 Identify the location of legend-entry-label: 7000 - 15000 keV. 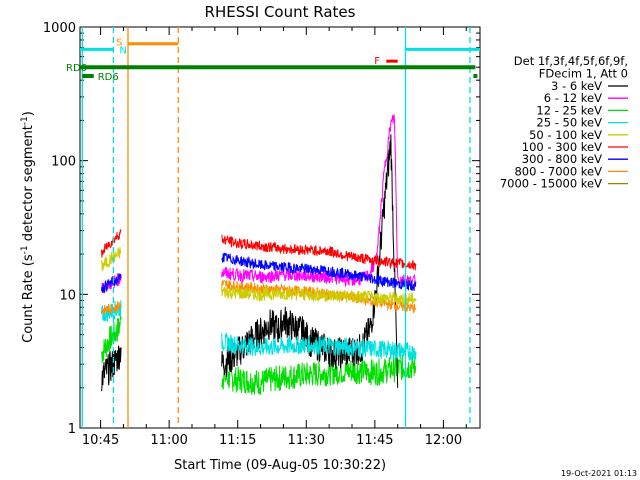
(551, 184).